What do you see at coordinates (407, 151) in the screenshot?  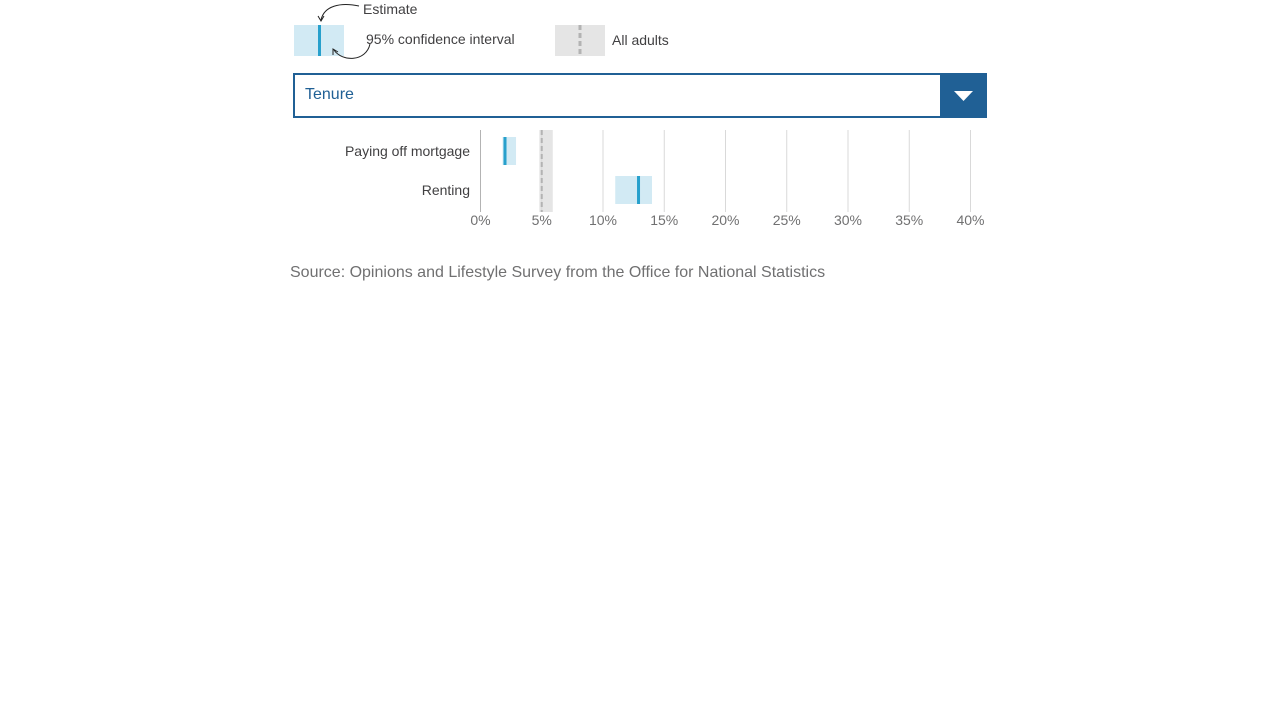 I see `category-label: Paying off mortgage` at bounding box center [407, 151].